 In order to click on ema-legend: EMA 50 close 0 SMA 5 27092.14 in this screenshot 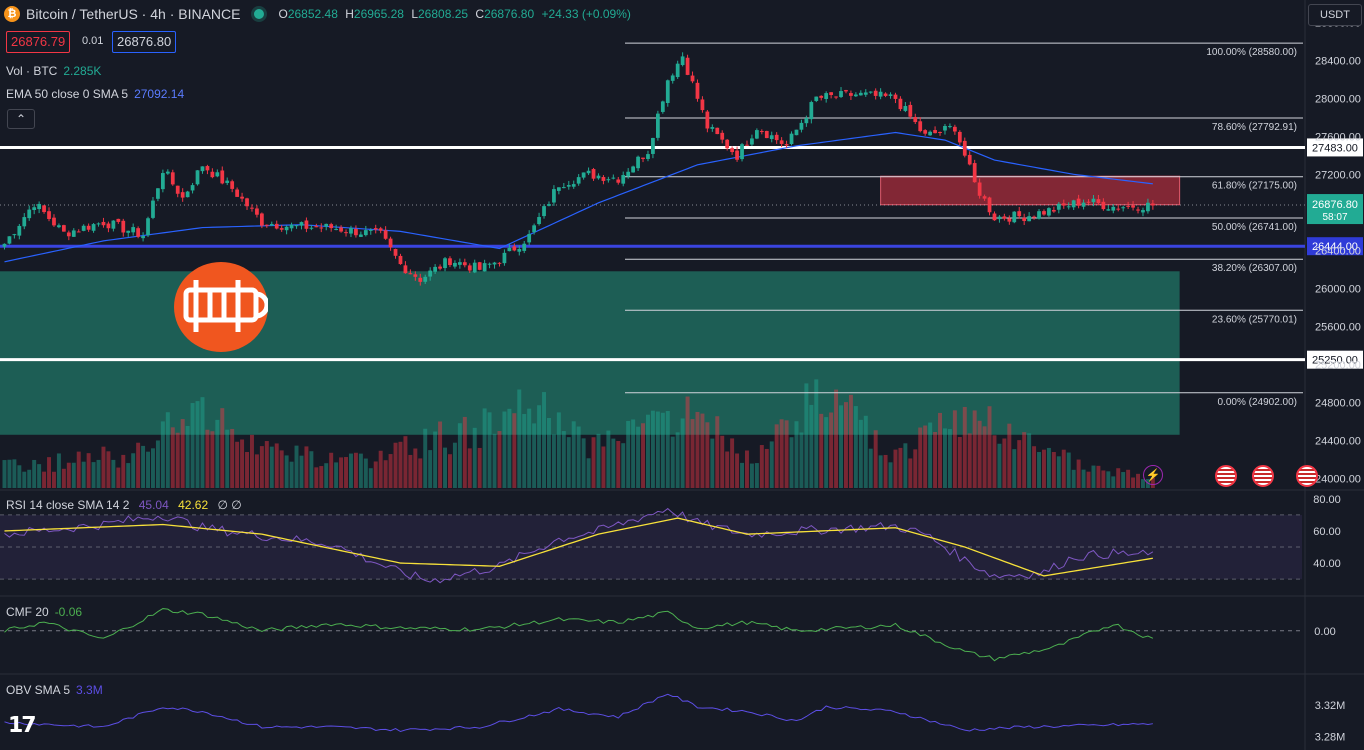, I will do `click(95, 94)`.